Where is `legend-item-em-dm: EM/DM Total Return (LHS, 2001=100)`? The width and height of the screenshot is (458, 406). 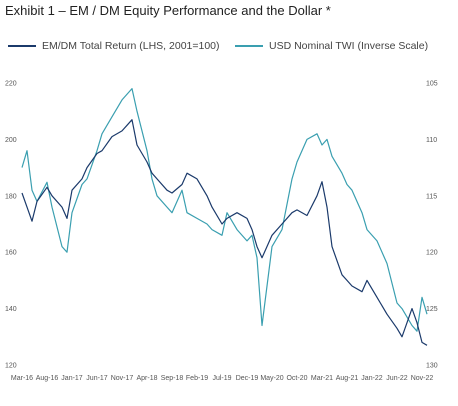
legend-item-em-dm: EM/DM Total Return (LHS, 2001=100) is located at coordinates (114, 46).